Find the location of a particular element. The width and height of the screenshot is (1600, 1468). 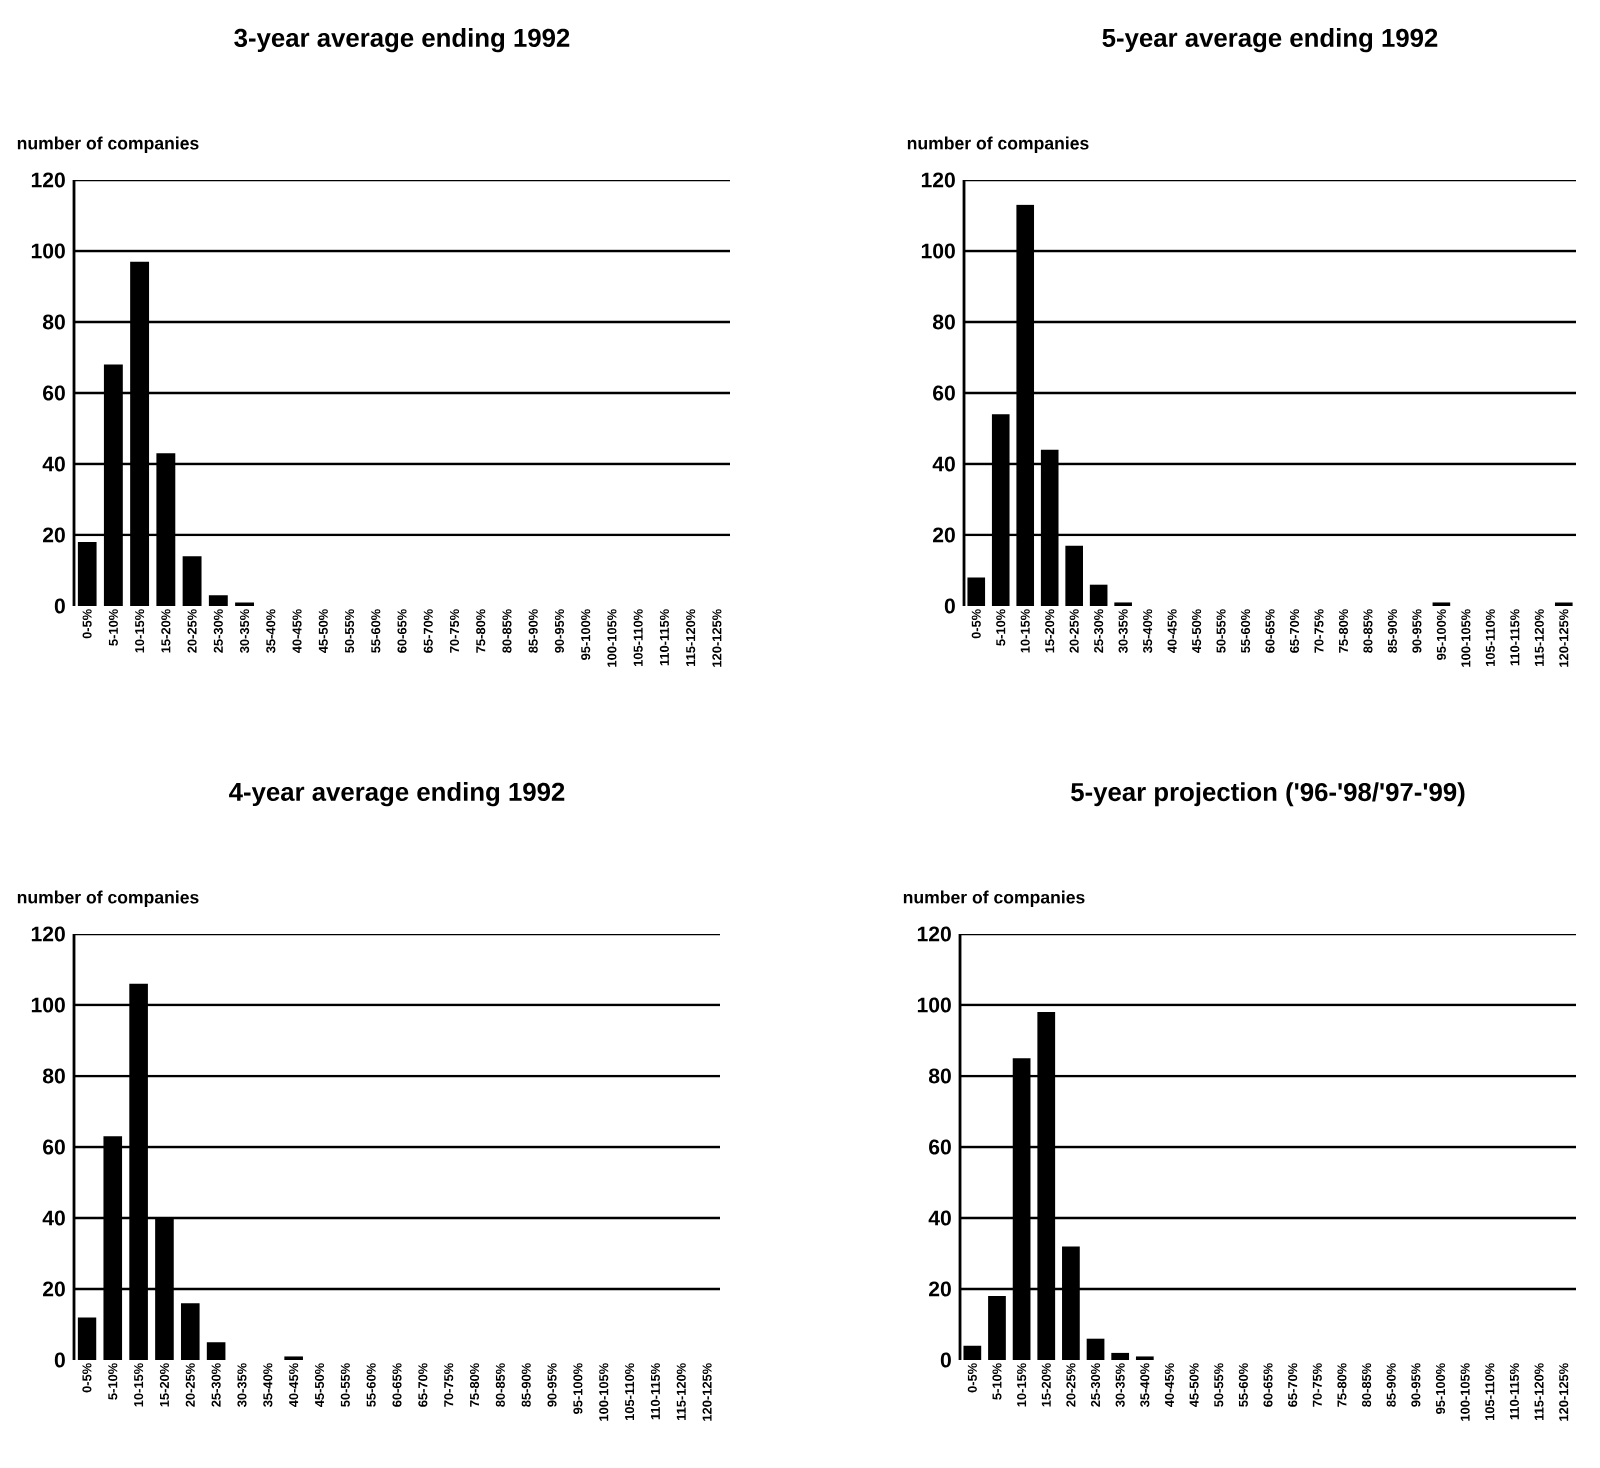

chart-title: 5-year projection ('96-'98/'97-'99) is located at coordinates (1268, 794).